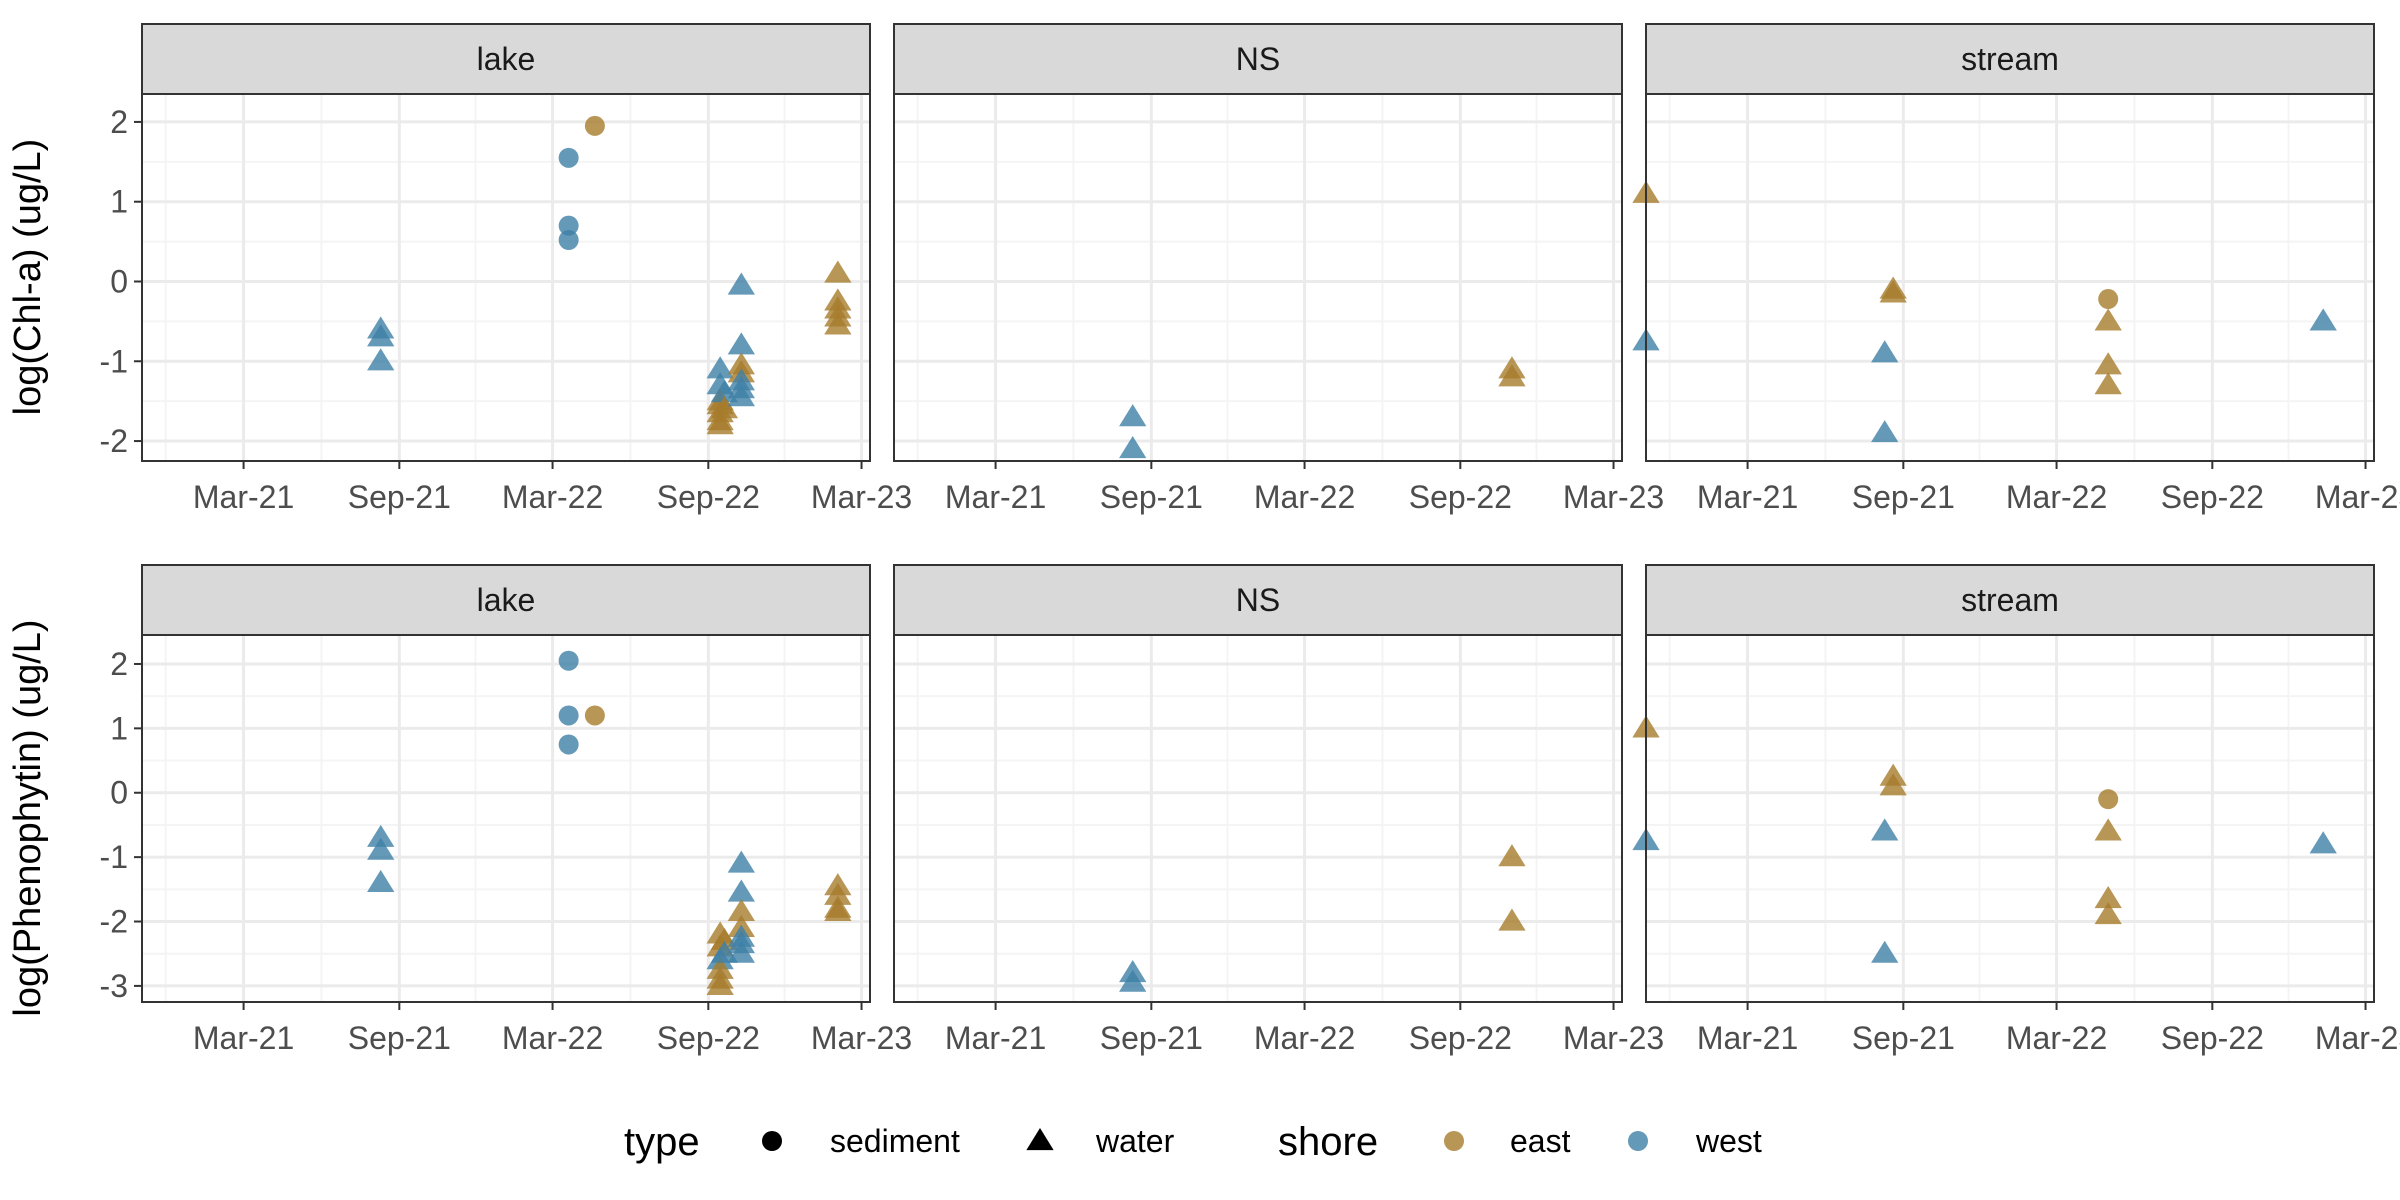 This screenshot has width=2400, height=1200. I want to click on legend-label-east: east, so click(1540, 1141).